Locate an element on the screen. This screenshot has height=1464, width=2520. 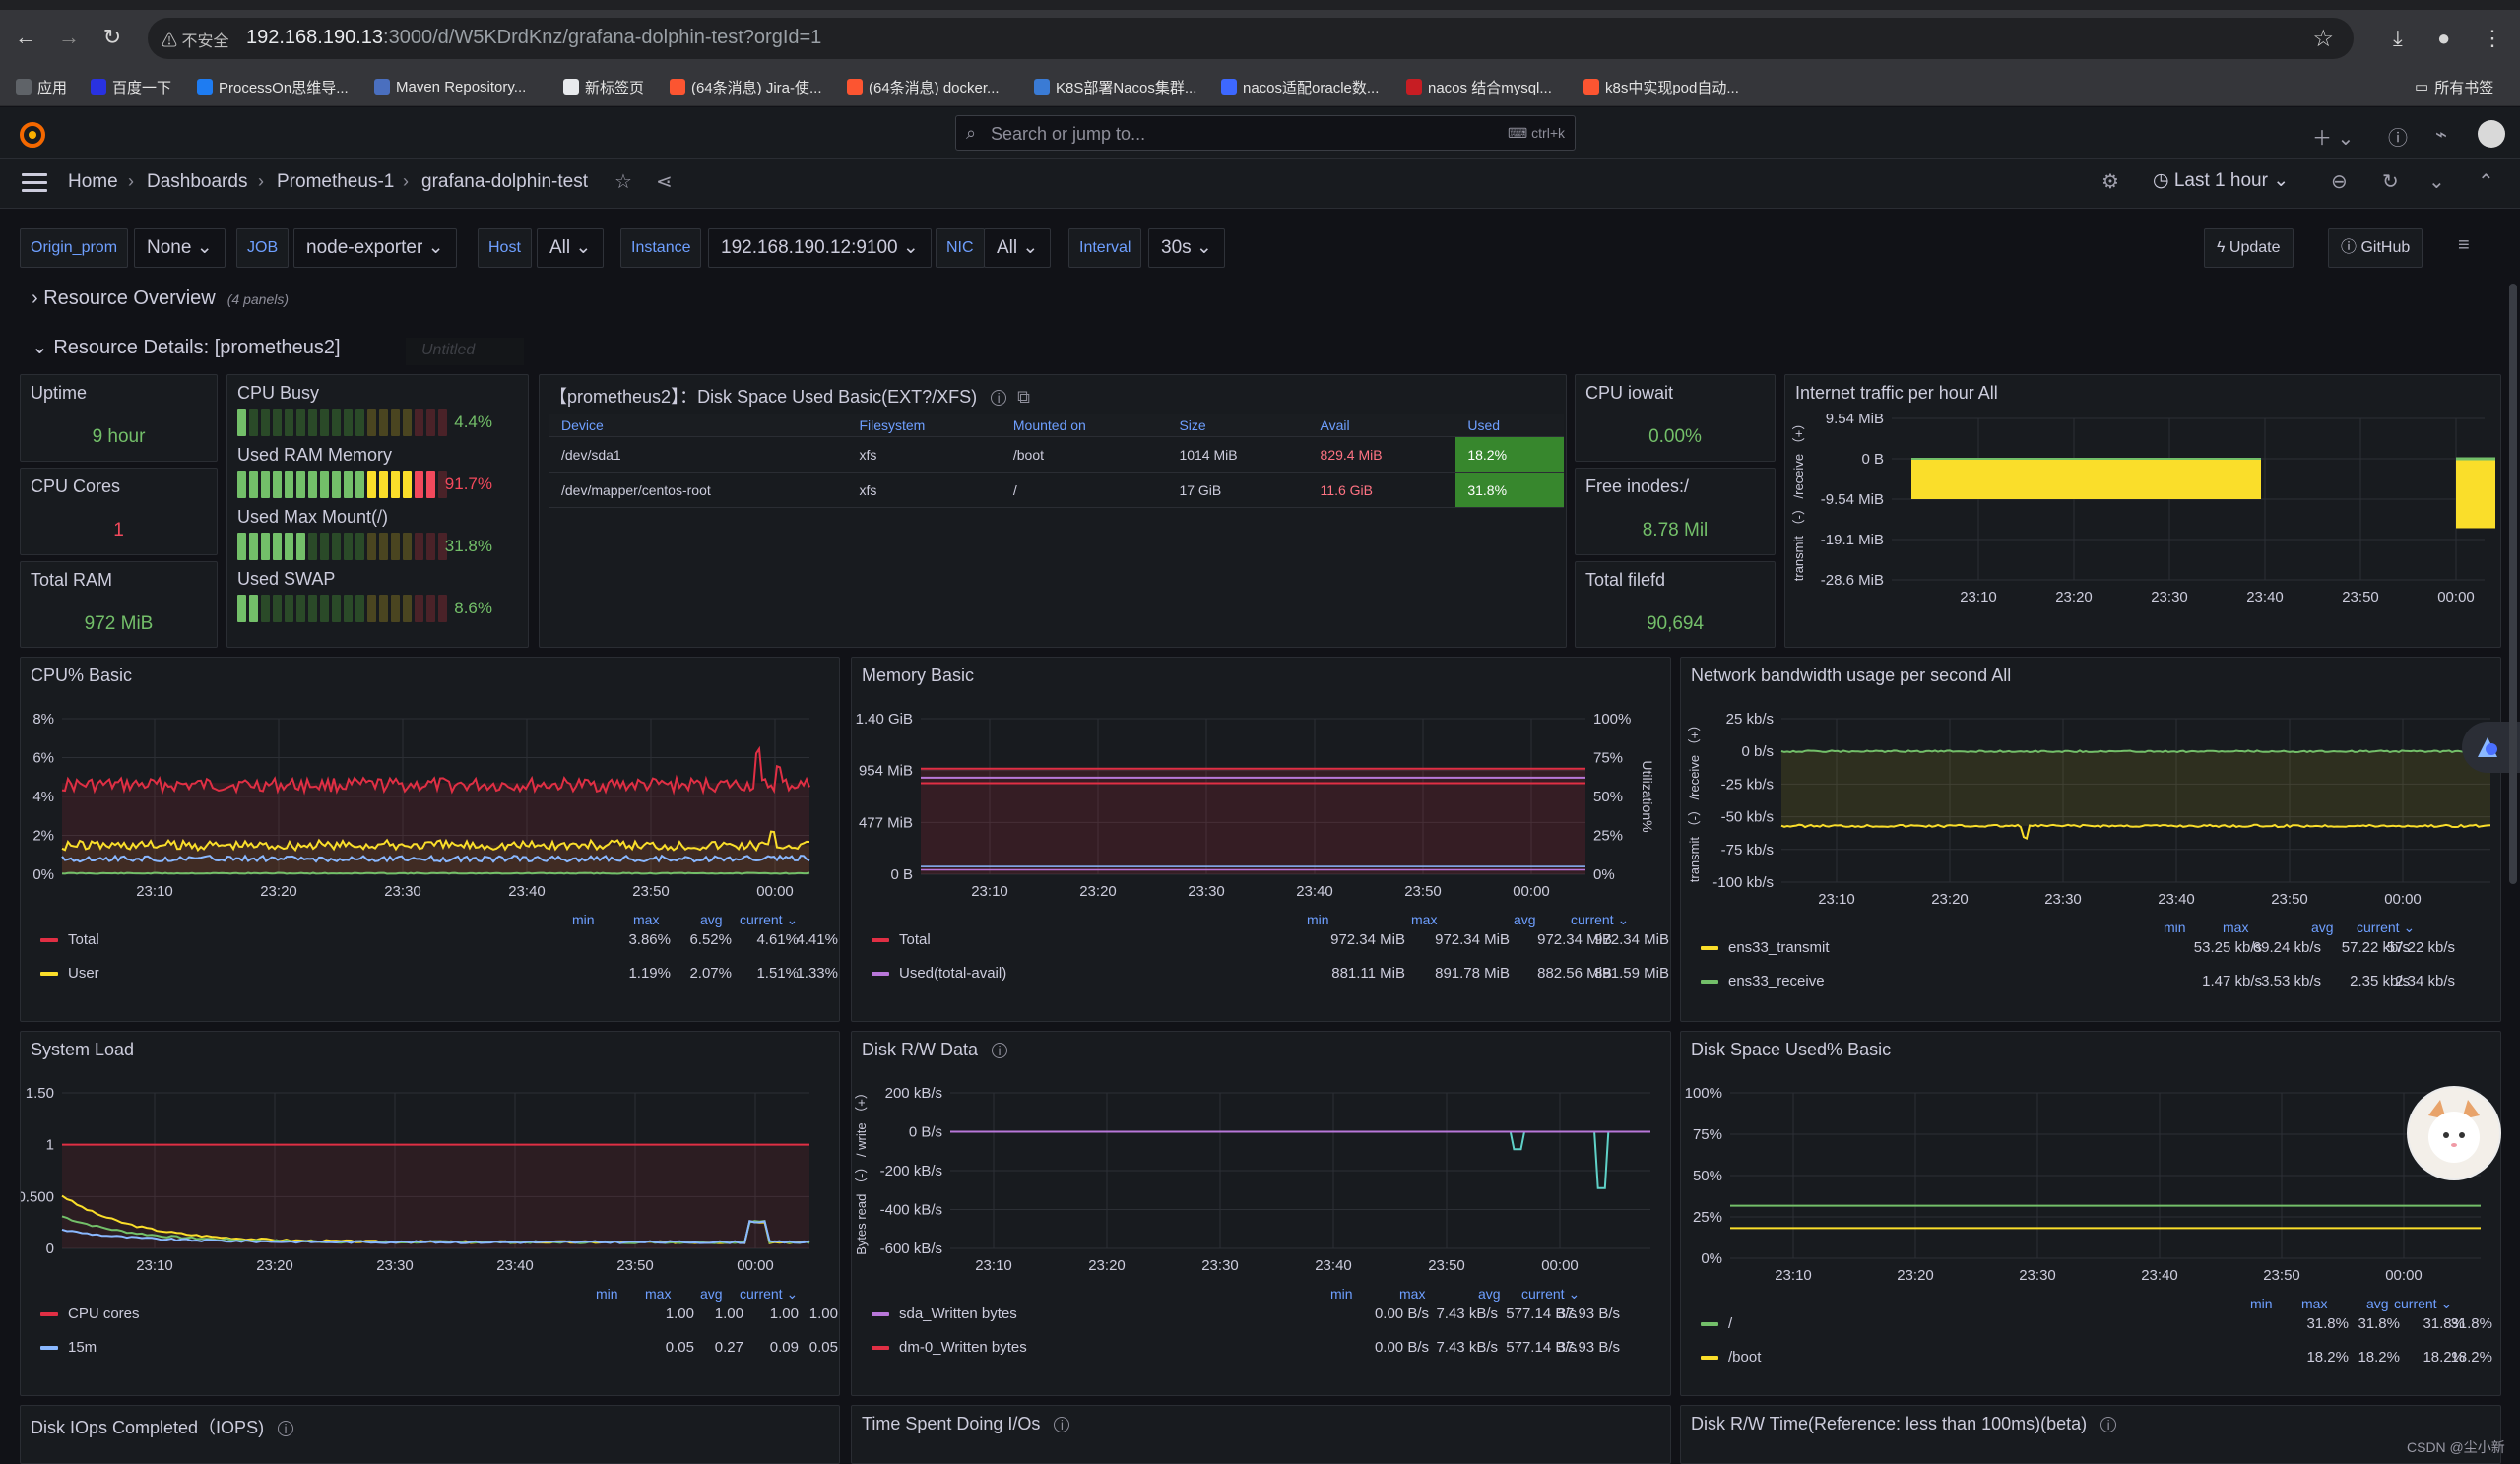
panel-uptime: Uptime 9 hour is located at coordinates (119, 418).